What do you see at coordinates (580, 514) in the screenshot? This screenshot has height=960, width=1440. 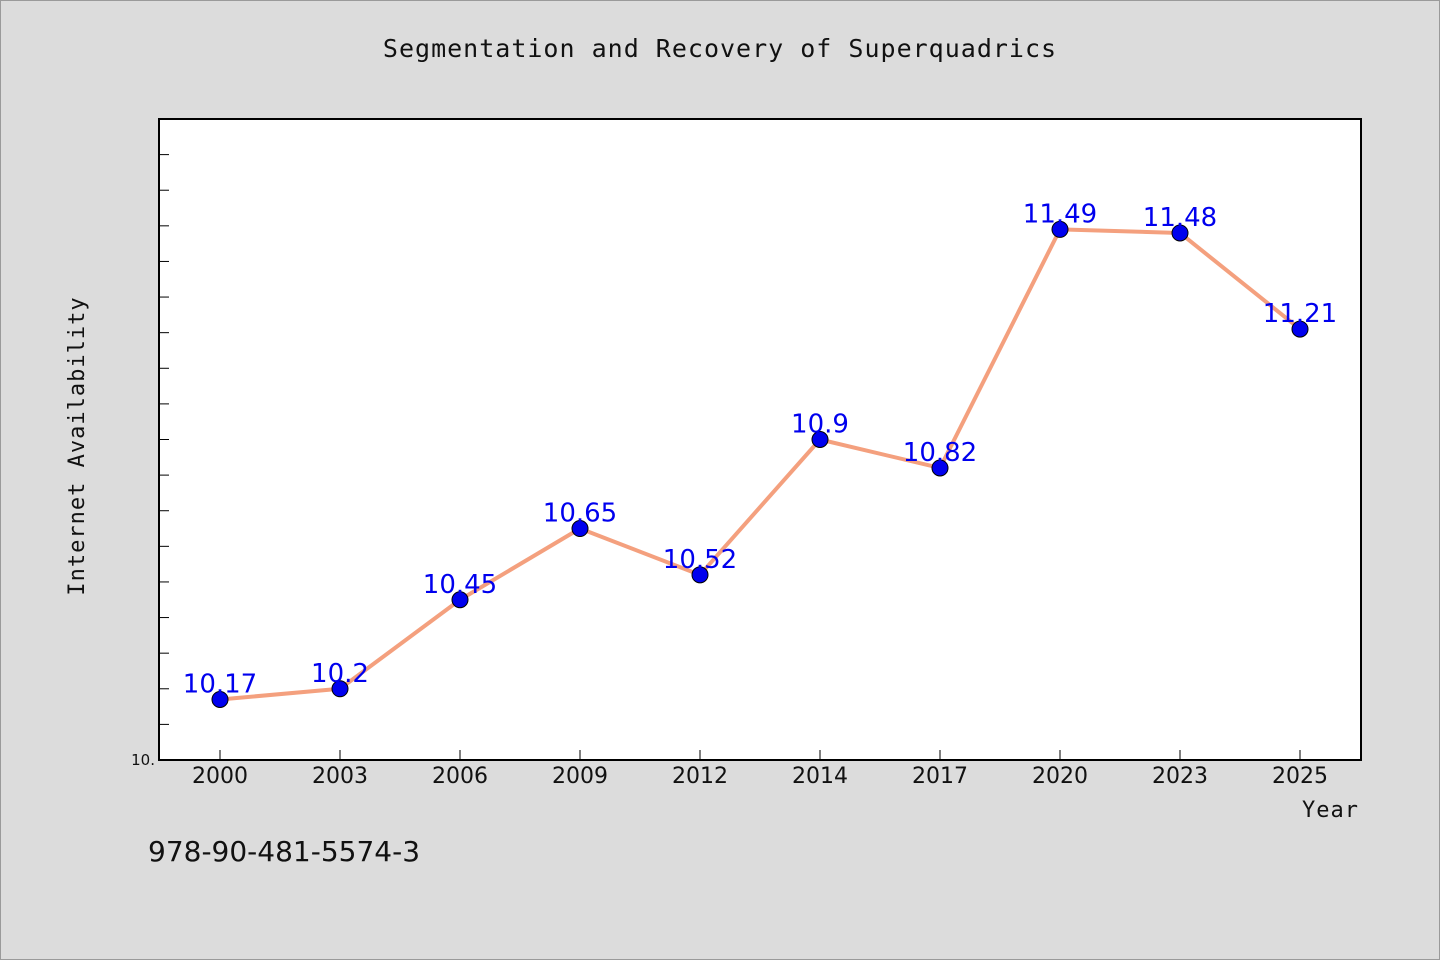 I see `data-label: 10.65` at bounding box center [580, 514].